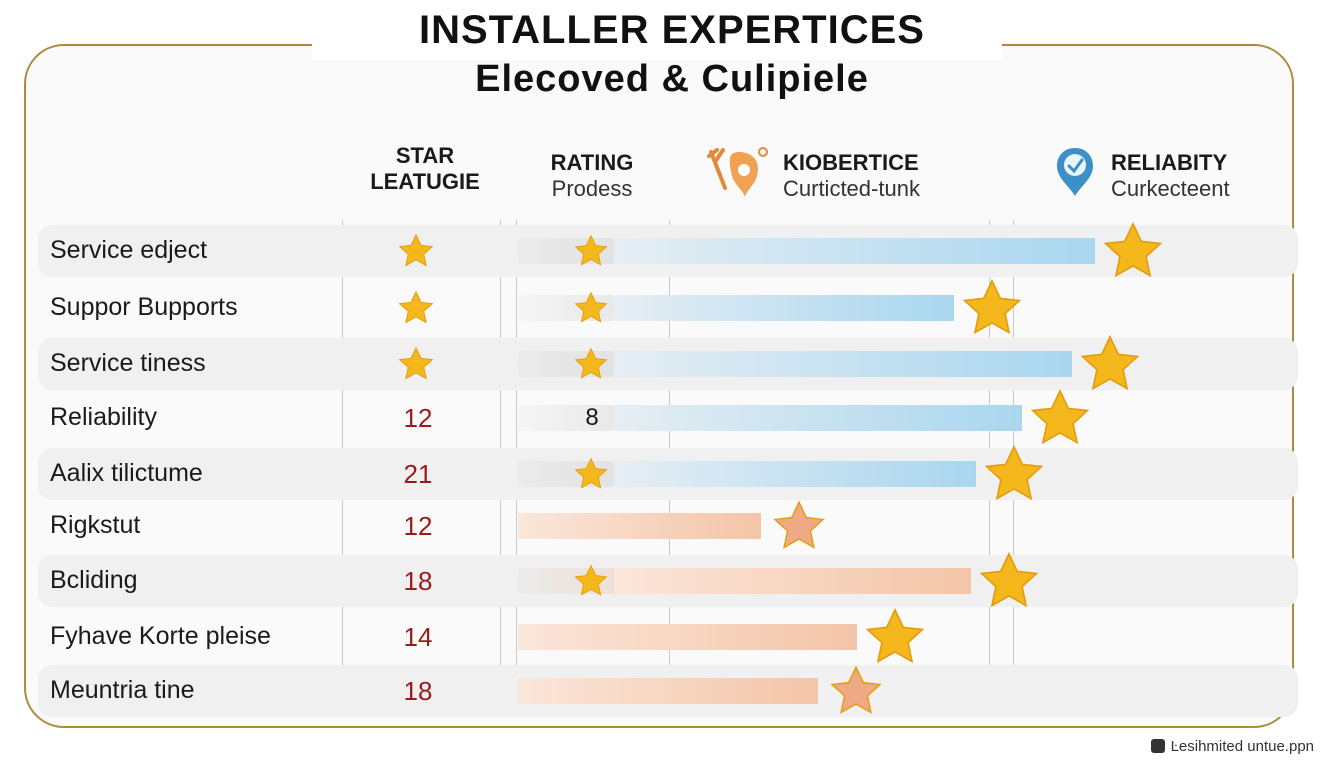 The height and width of the screenshot is (768, 1344). Describe the element at coordinates (672, 79) in the screenshot. I see `chart-subtitle: Elecoved & Culipiele` at that location.